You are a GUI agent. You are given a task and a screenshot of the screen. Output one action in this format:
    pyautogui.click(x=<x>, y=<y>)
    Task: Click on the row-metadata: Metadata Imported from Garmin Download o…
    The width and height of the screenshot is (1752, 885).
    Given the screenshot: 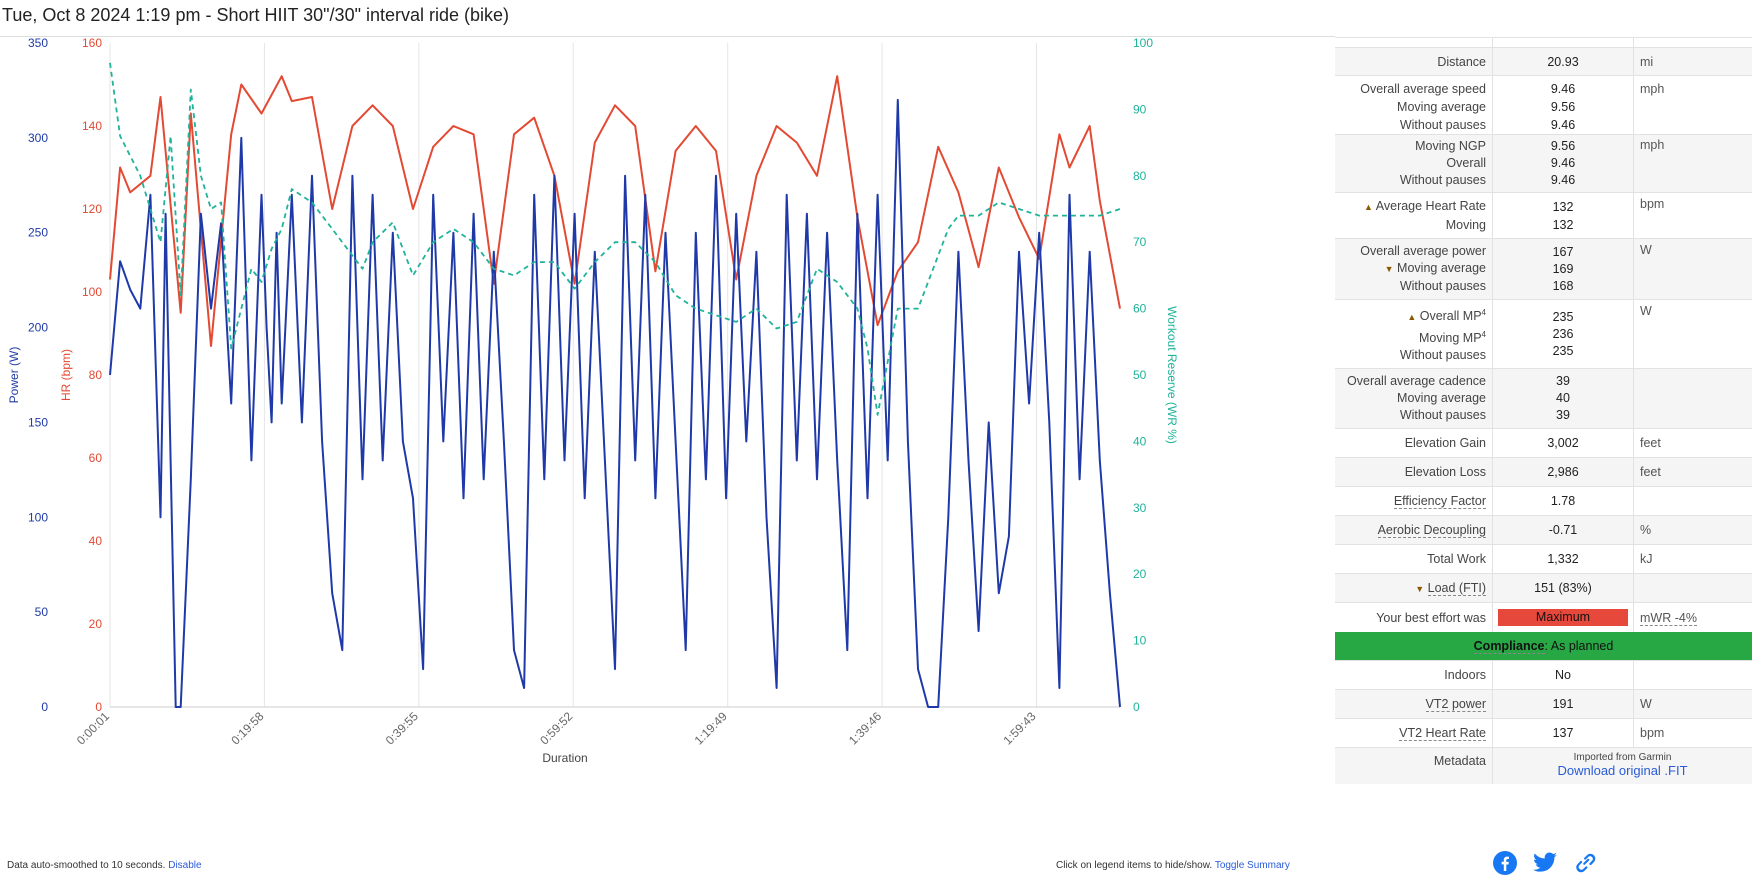 What is the action you would take?
    pyautogui.click(x=1543, y=765)
    